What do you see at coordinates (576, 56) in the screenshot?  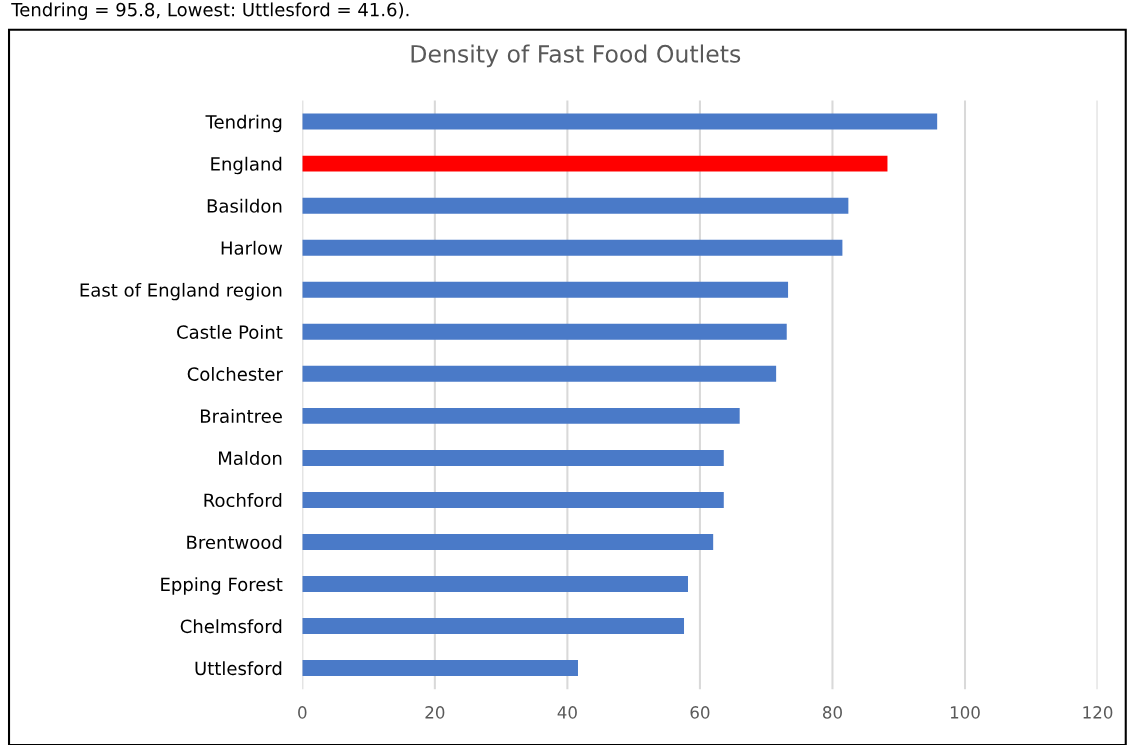 I see `chart-title: Density of Fast Food Outlets` at bounding box center [576, 56].